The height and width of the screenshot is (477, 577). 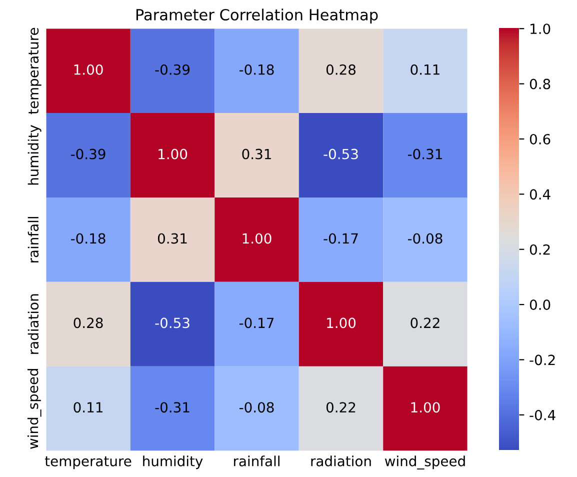 What do you see at coordinates (33, 324) in the screenshot?
I see `y-tick-label: radiation` at bounding box center [33, 324].